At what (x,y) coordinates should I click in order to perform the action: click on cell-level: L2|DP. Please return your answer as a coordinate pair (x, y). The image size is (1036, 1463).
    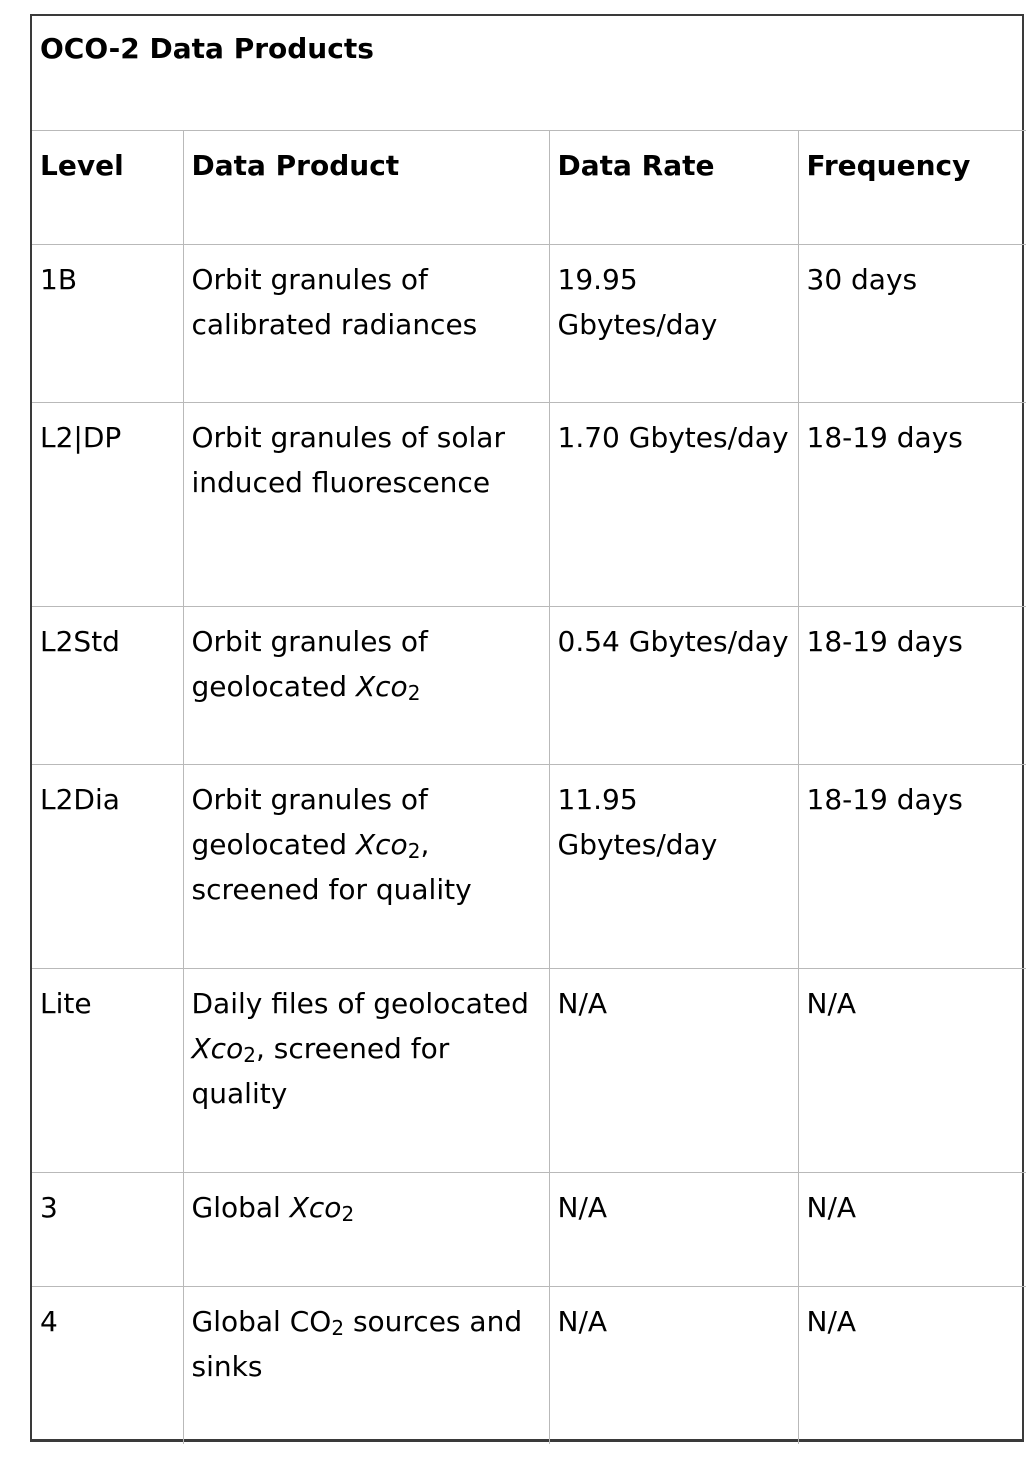
    Looking at the image, I should click on (108, 504).